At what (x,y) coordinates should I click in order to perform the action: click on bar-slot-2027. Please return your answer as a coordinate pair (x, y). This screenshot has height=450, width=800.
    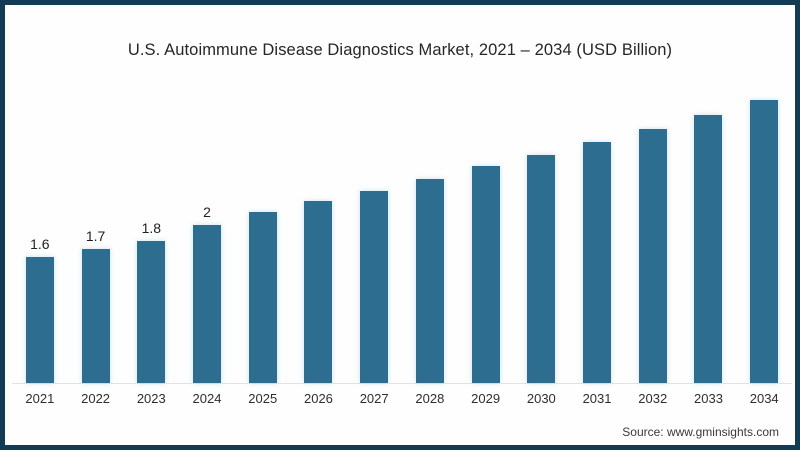
    Looking at the image, I should click on (374, 233).